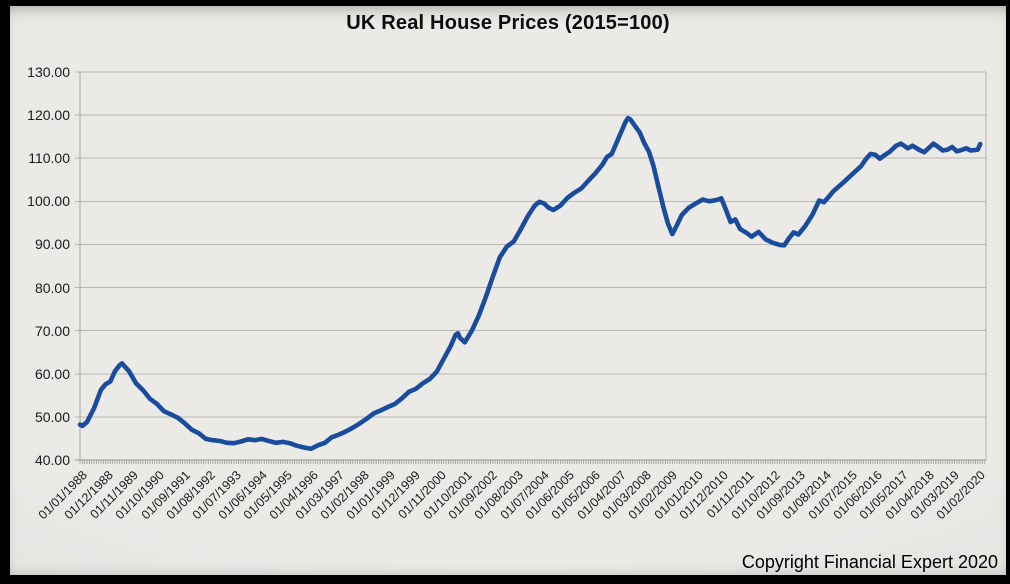 Image resolution: width=1010 pixels, height=584 pixels. What do you see at coordinates (52, 287) in the screenshot?
I see `y-tick-label: 80.00` at bounding box center [52, 287].